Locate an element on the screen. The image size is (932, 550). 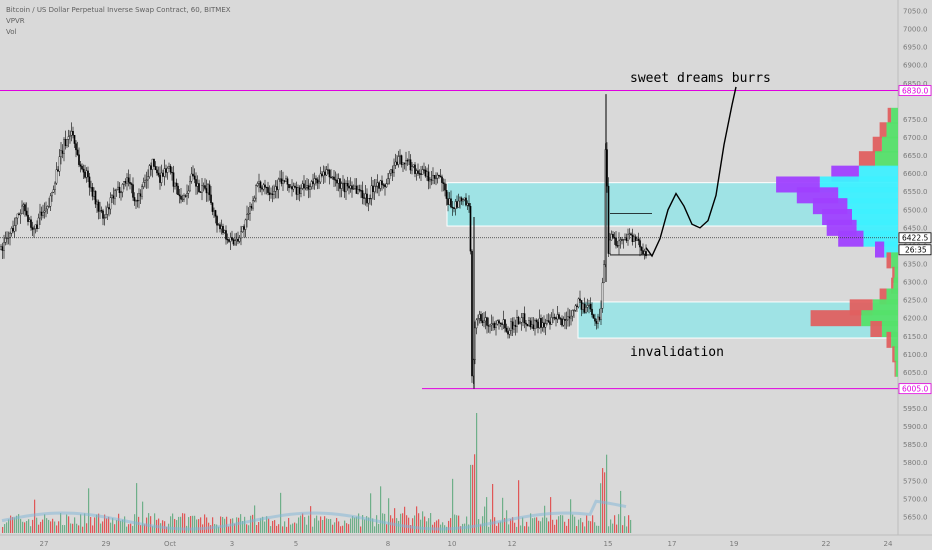
price-tag-lower: 6005.0 is located at coordinates (915, 389).